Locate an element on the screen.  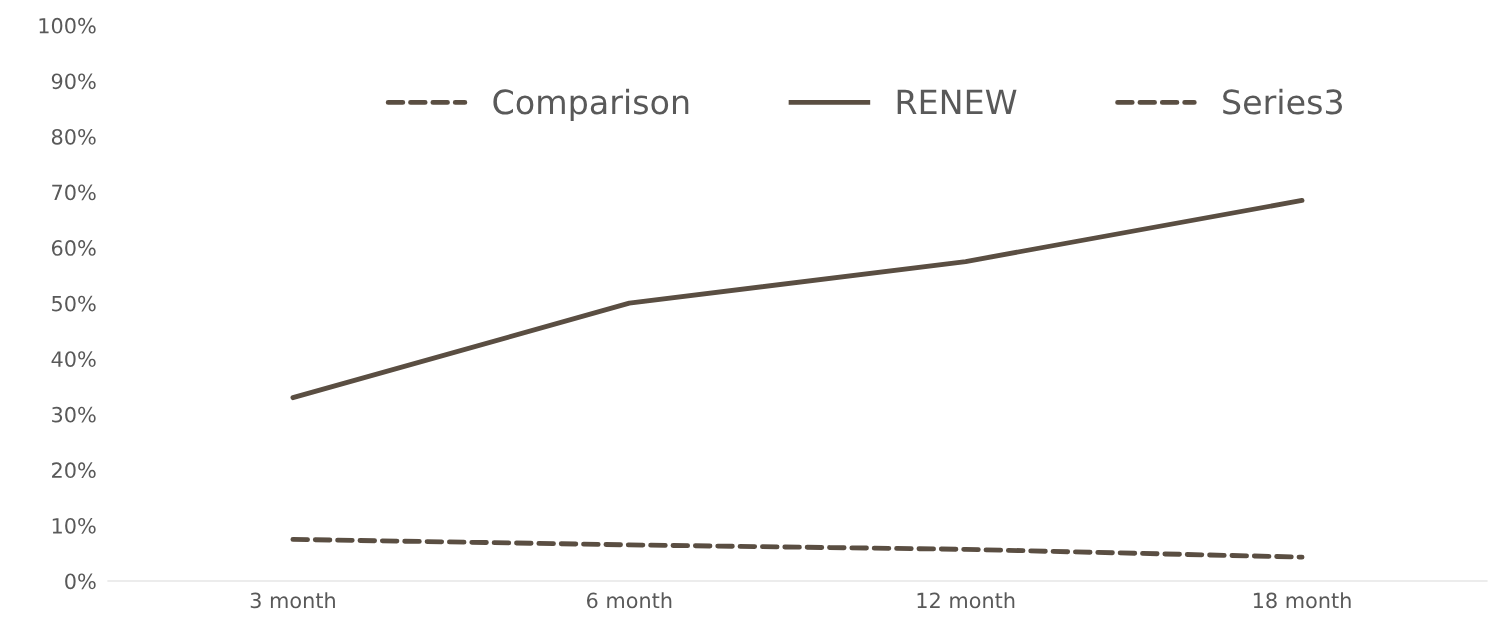
line-series is located at coordinates (797, 548).